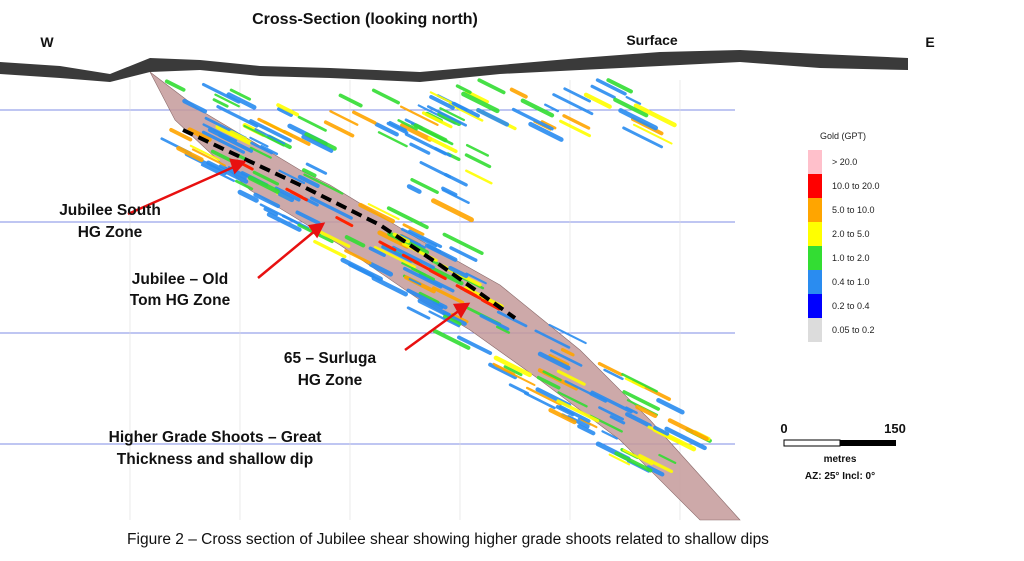  I want to click on legend-label: 0.2 to 0.4, so click(851, 306).